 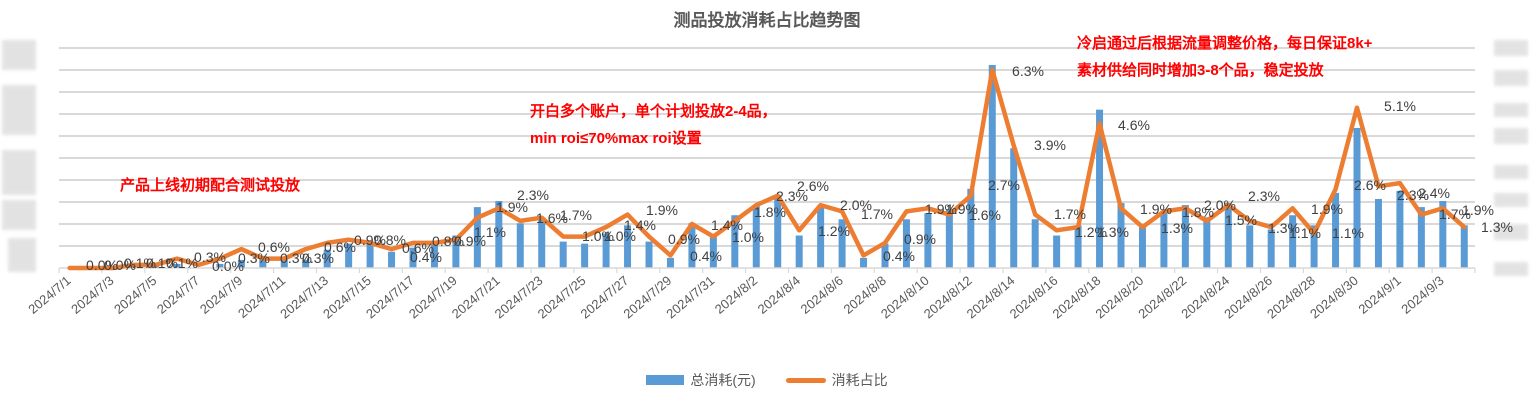 What do you see at coordinates (1225, 43) in the screenshot?
I see `annotation-phase3-line1: 冷启通过后根据流量调整价格，每日保证8k+` at bounding box center [1225, 43].